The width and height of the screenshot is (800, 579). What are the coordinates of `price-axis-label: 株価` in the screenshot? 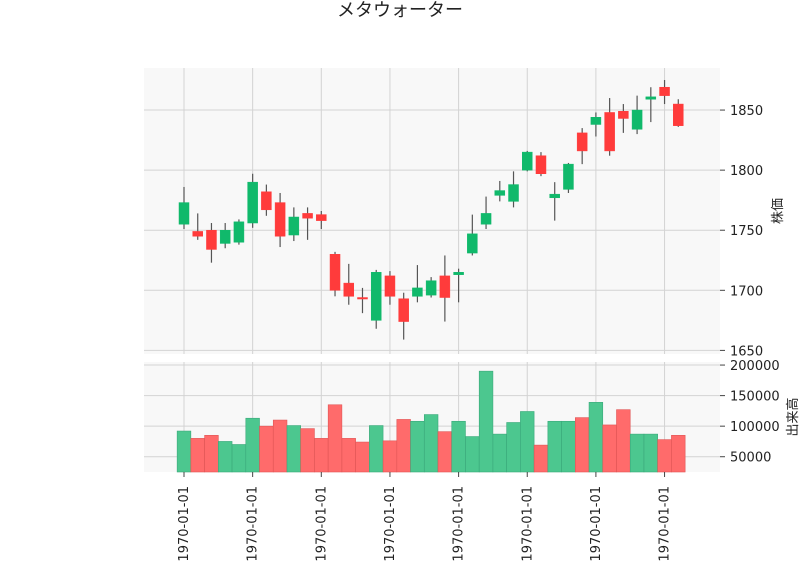 It's located at (778, 211).